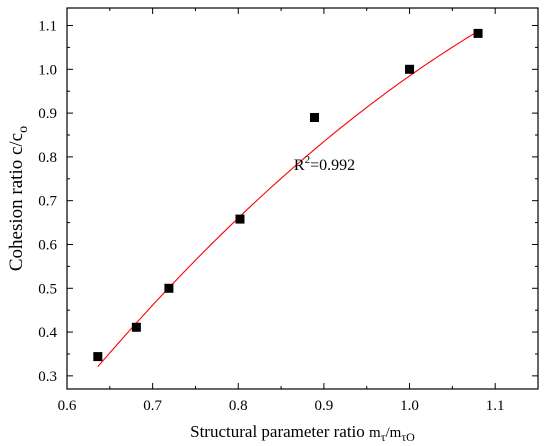 The width and height of the screenshot is (550, 446). Describe the element at coordinates (324, 164) in the screenshot. I see `r-squared-annotation: R2=0.992` at that location.